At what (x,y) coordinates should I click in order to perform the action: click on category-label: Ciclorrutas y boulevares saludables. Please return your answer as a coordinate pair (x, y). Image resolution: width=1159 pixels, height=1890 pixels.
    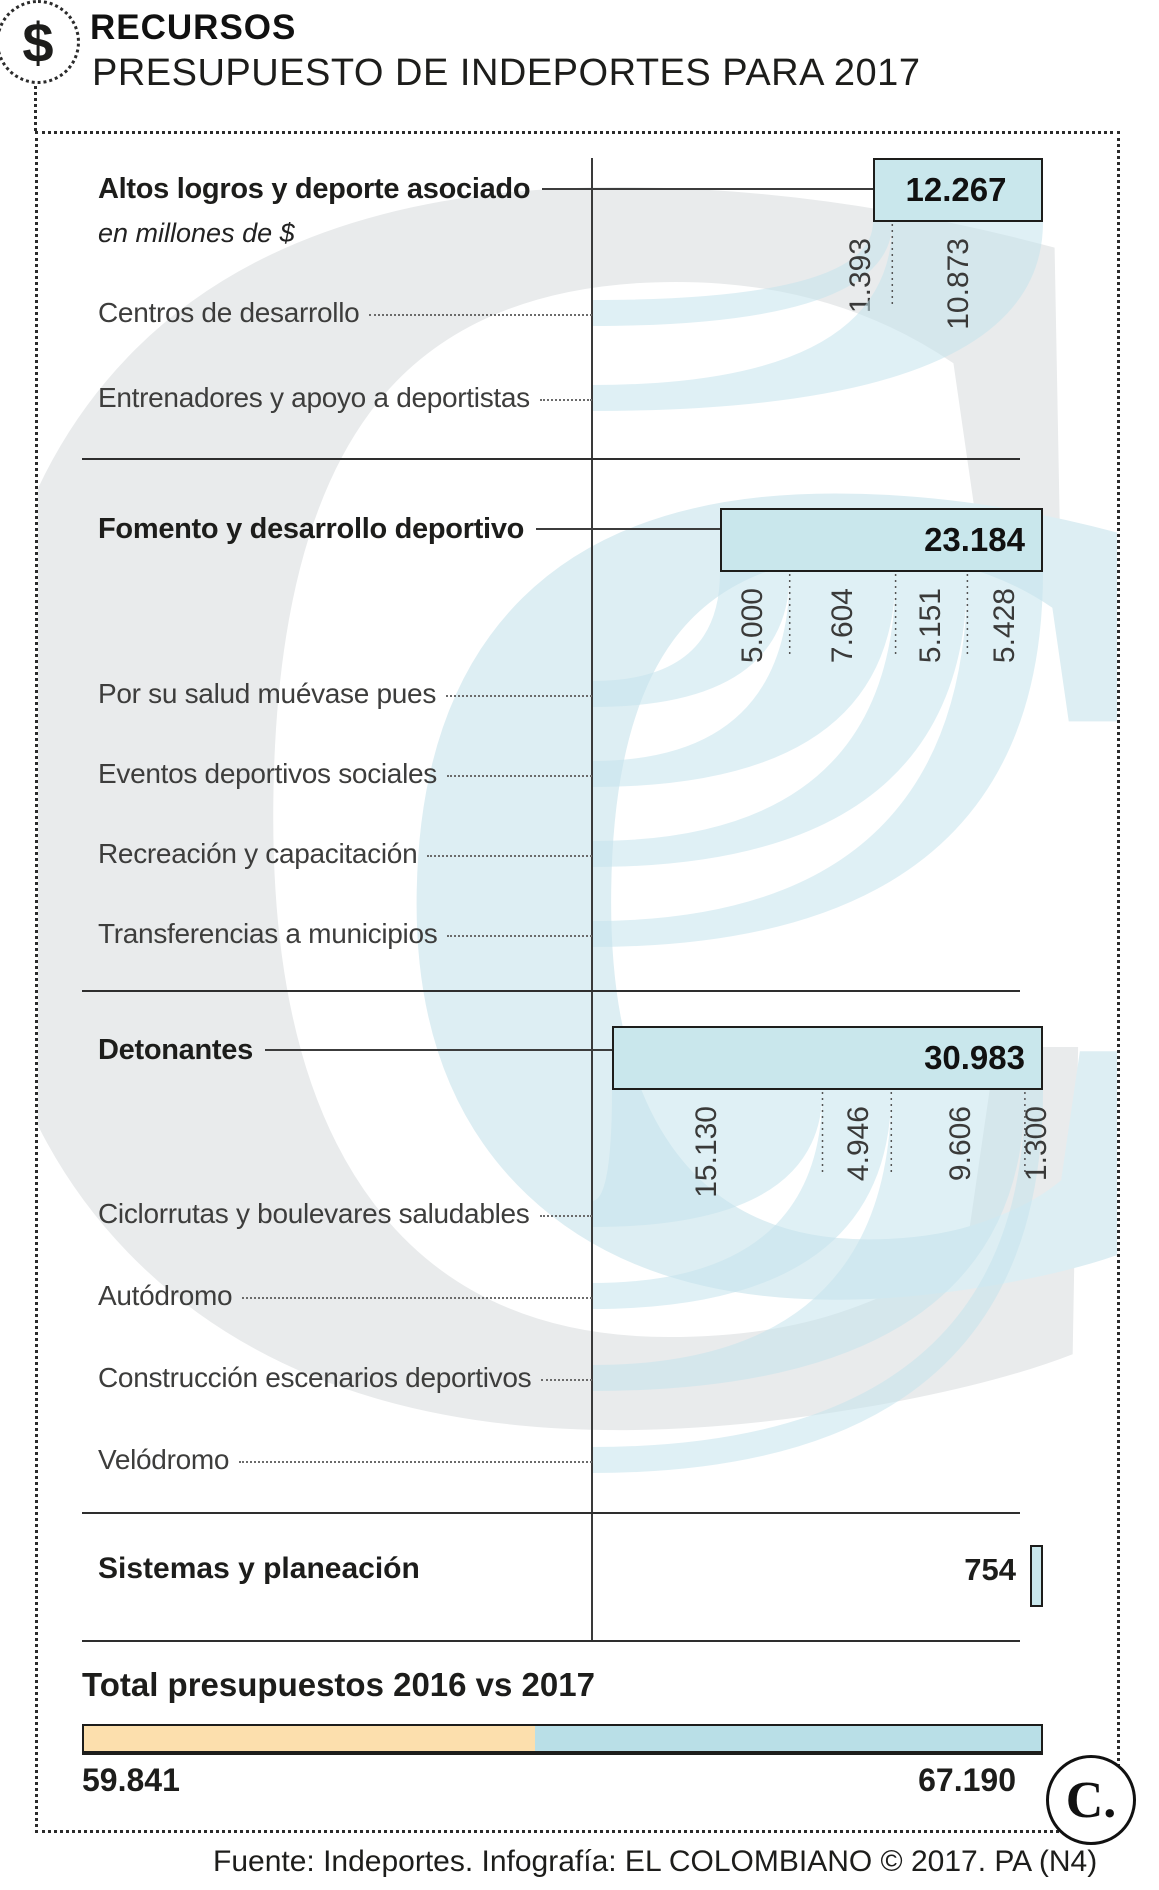
    Looking at the image, I should click on (314, 1213).